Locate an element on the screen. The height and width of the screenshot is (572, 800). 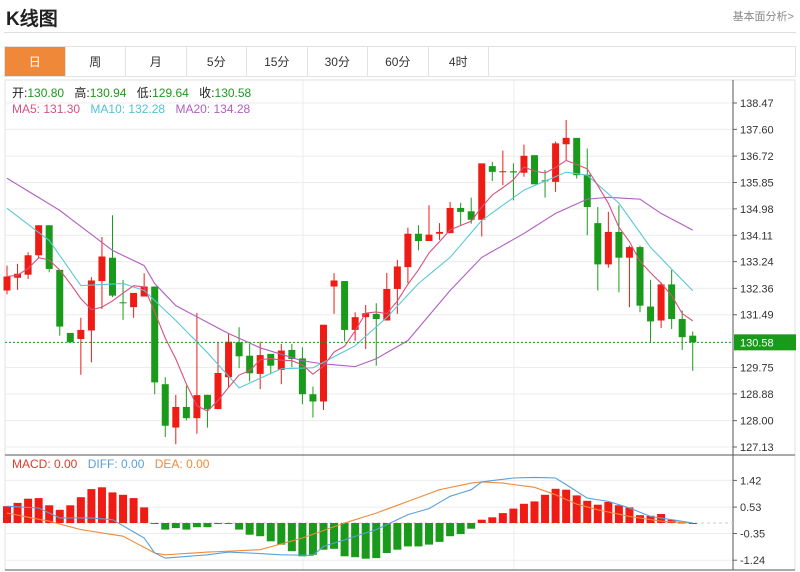
price-tick-label: 133.24 is located at coordinates (757, 263).